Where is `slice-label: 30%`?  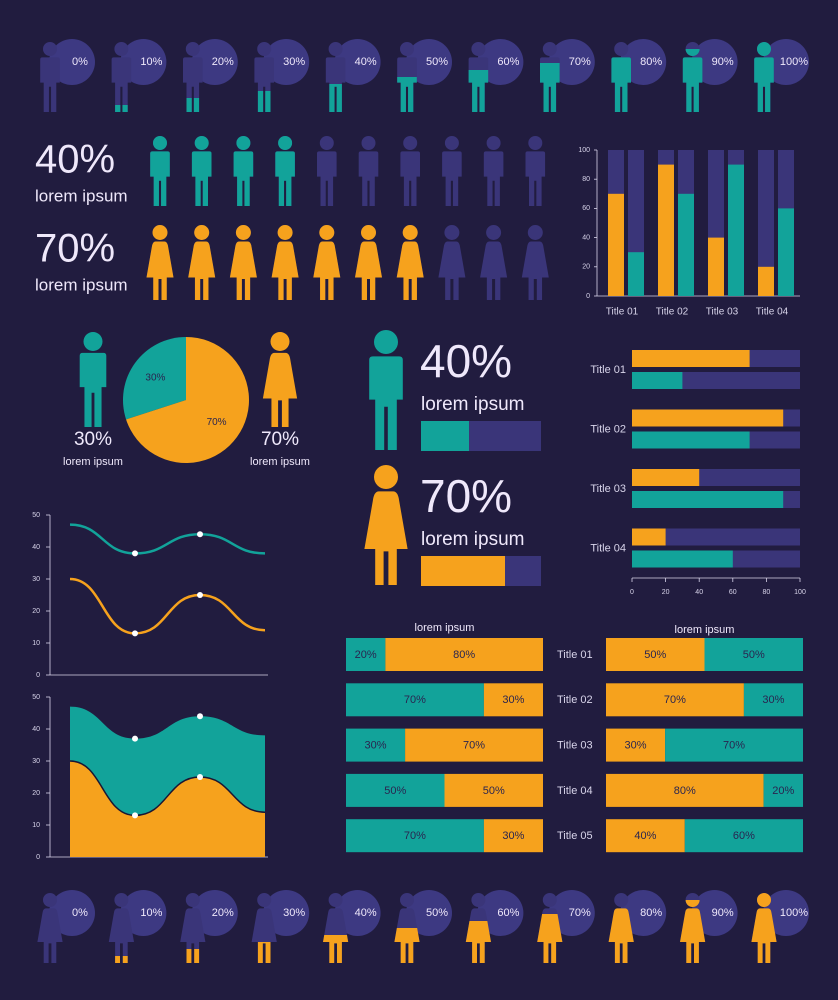
slice-label: 30% is located at coordinates (155, 377).